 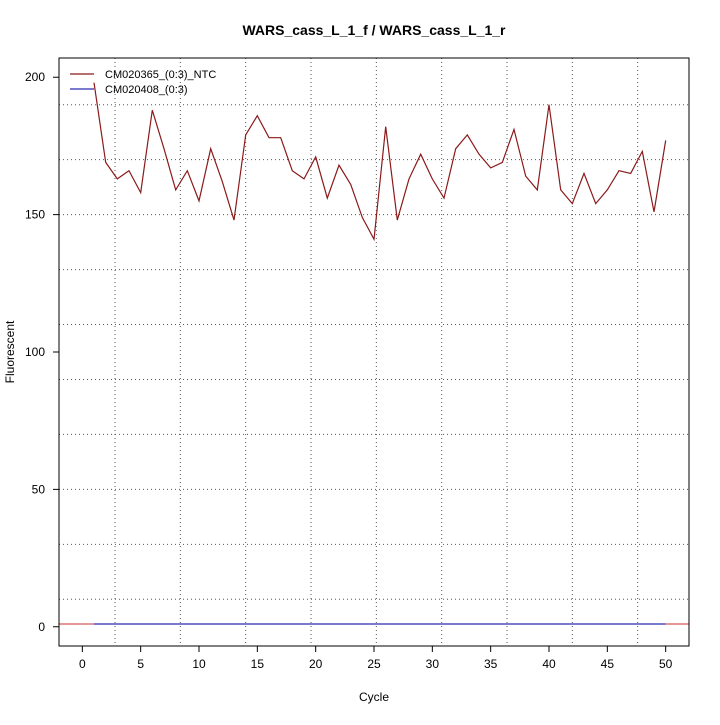 What do you see at coordinates (140, 664) in the screenshot?
I see `x-tick-label: 5` at bounding box center [140, 664].